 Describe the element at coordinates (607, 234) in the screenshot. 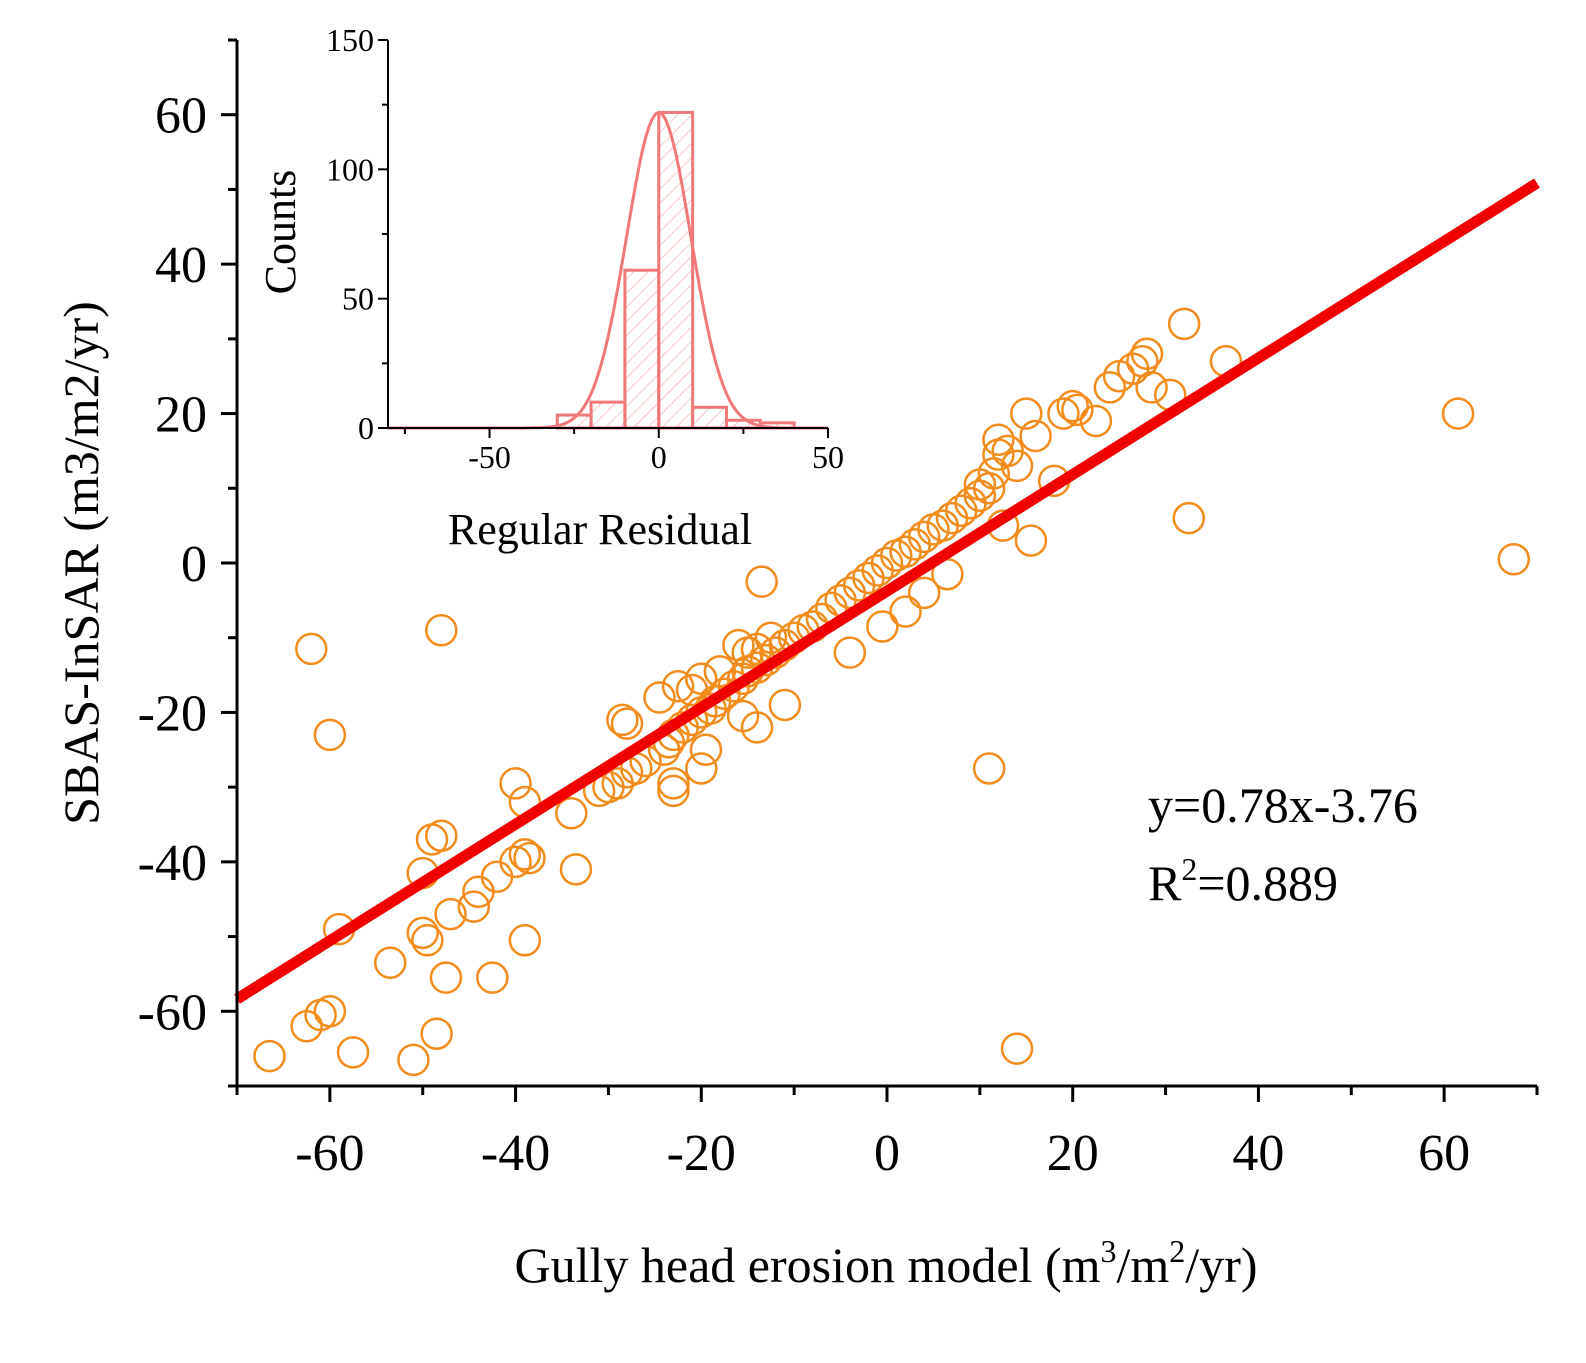

I see `inset-axes` at that location.